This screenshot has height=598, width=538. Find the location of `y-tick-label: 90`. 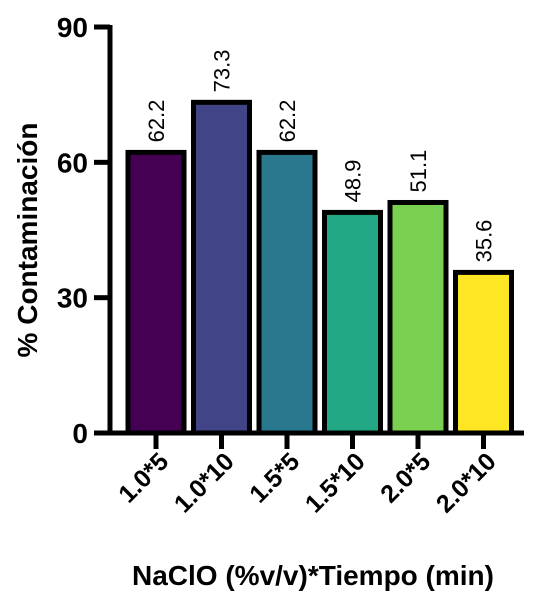

y-tick-label: 90 is located at coordinates (72, 27).